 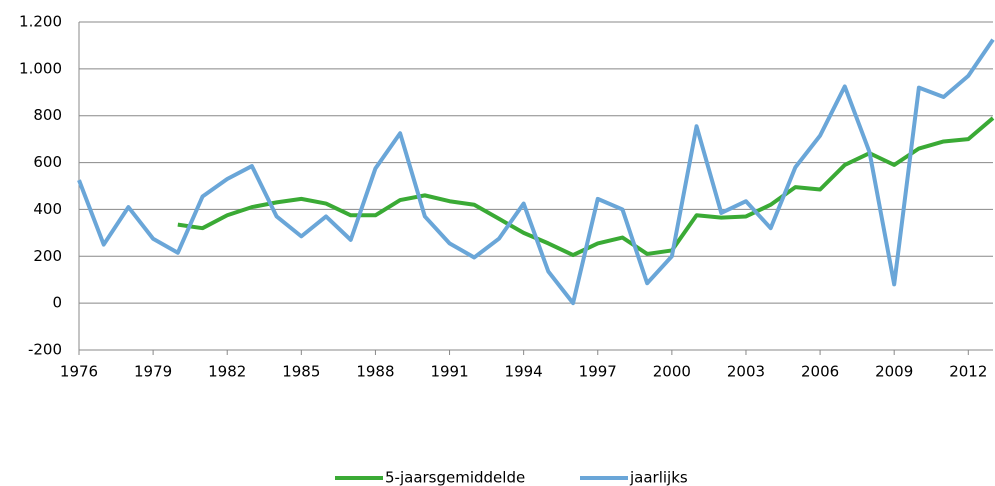 I want to click on x-tick-label: 1985, so click(x=301, y=372).